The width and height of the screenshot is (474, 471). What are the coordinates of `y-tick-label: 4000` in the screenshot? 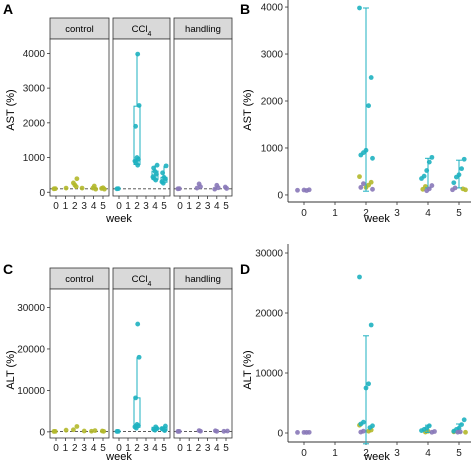 It's located at (34, 54).